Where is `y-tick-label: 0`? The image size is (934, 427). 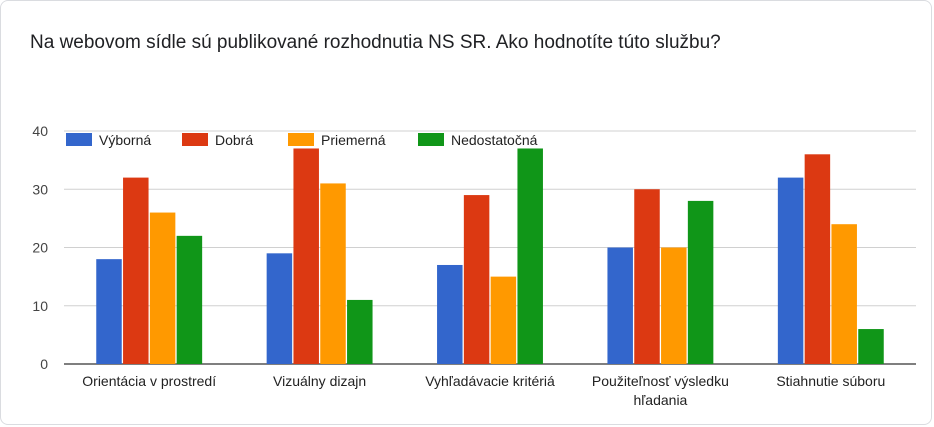
y-tick-label: 0 is located at coordinates (44, 364).